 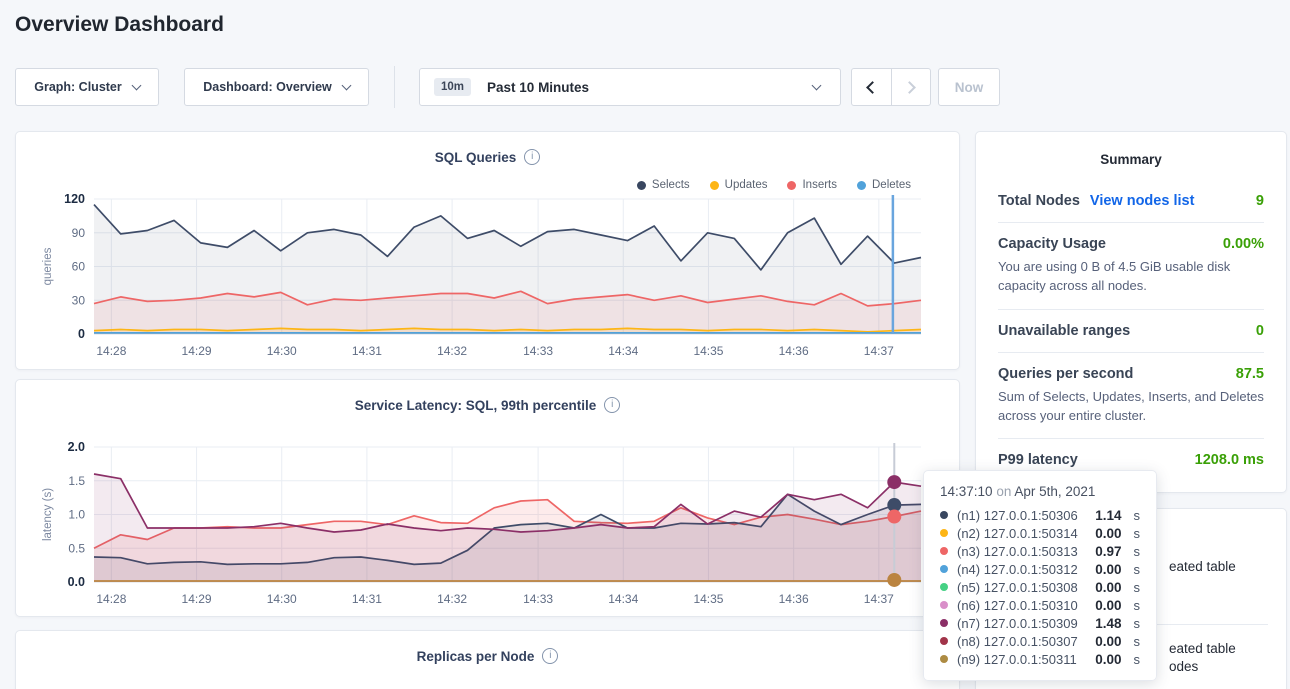 What do you see at coordinates (1184, 666) in the screenshot?
I see `event-item-fragment: odes` at bounding box center [1184, 666].